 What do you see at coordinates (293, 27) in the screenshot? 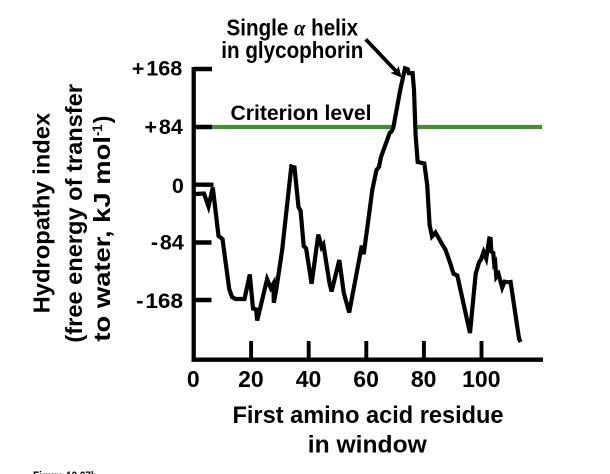
I see `svg-text: Single α helix` at bounding box center [293, 27].